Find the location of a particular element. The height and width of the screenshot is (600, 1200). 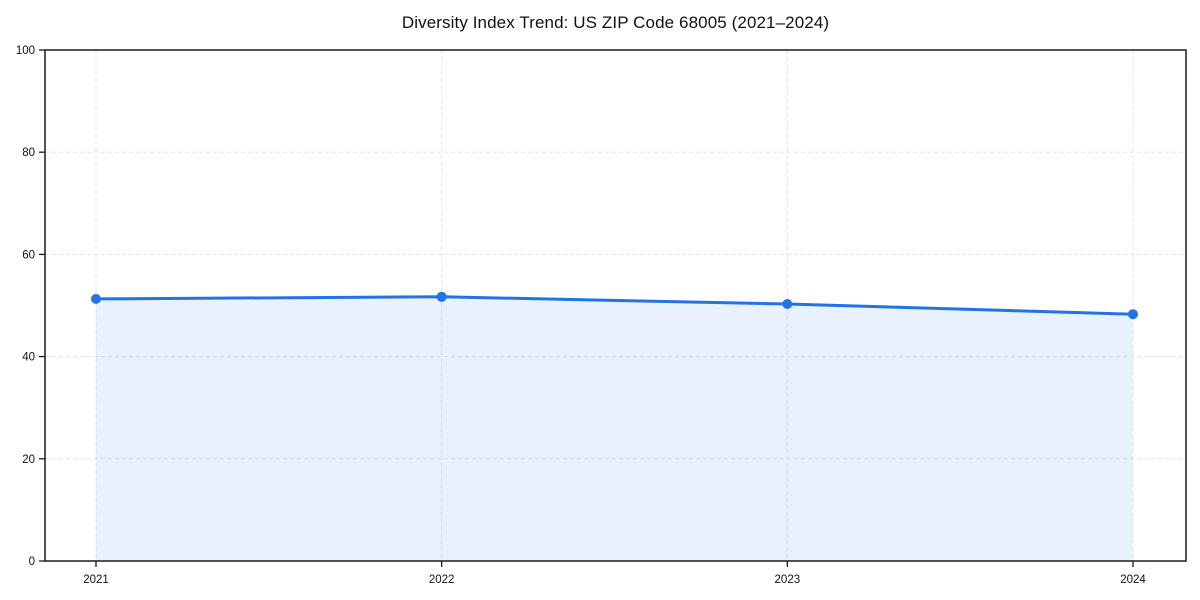

y-tick-label: 60 is located at coordinates (28, 255).